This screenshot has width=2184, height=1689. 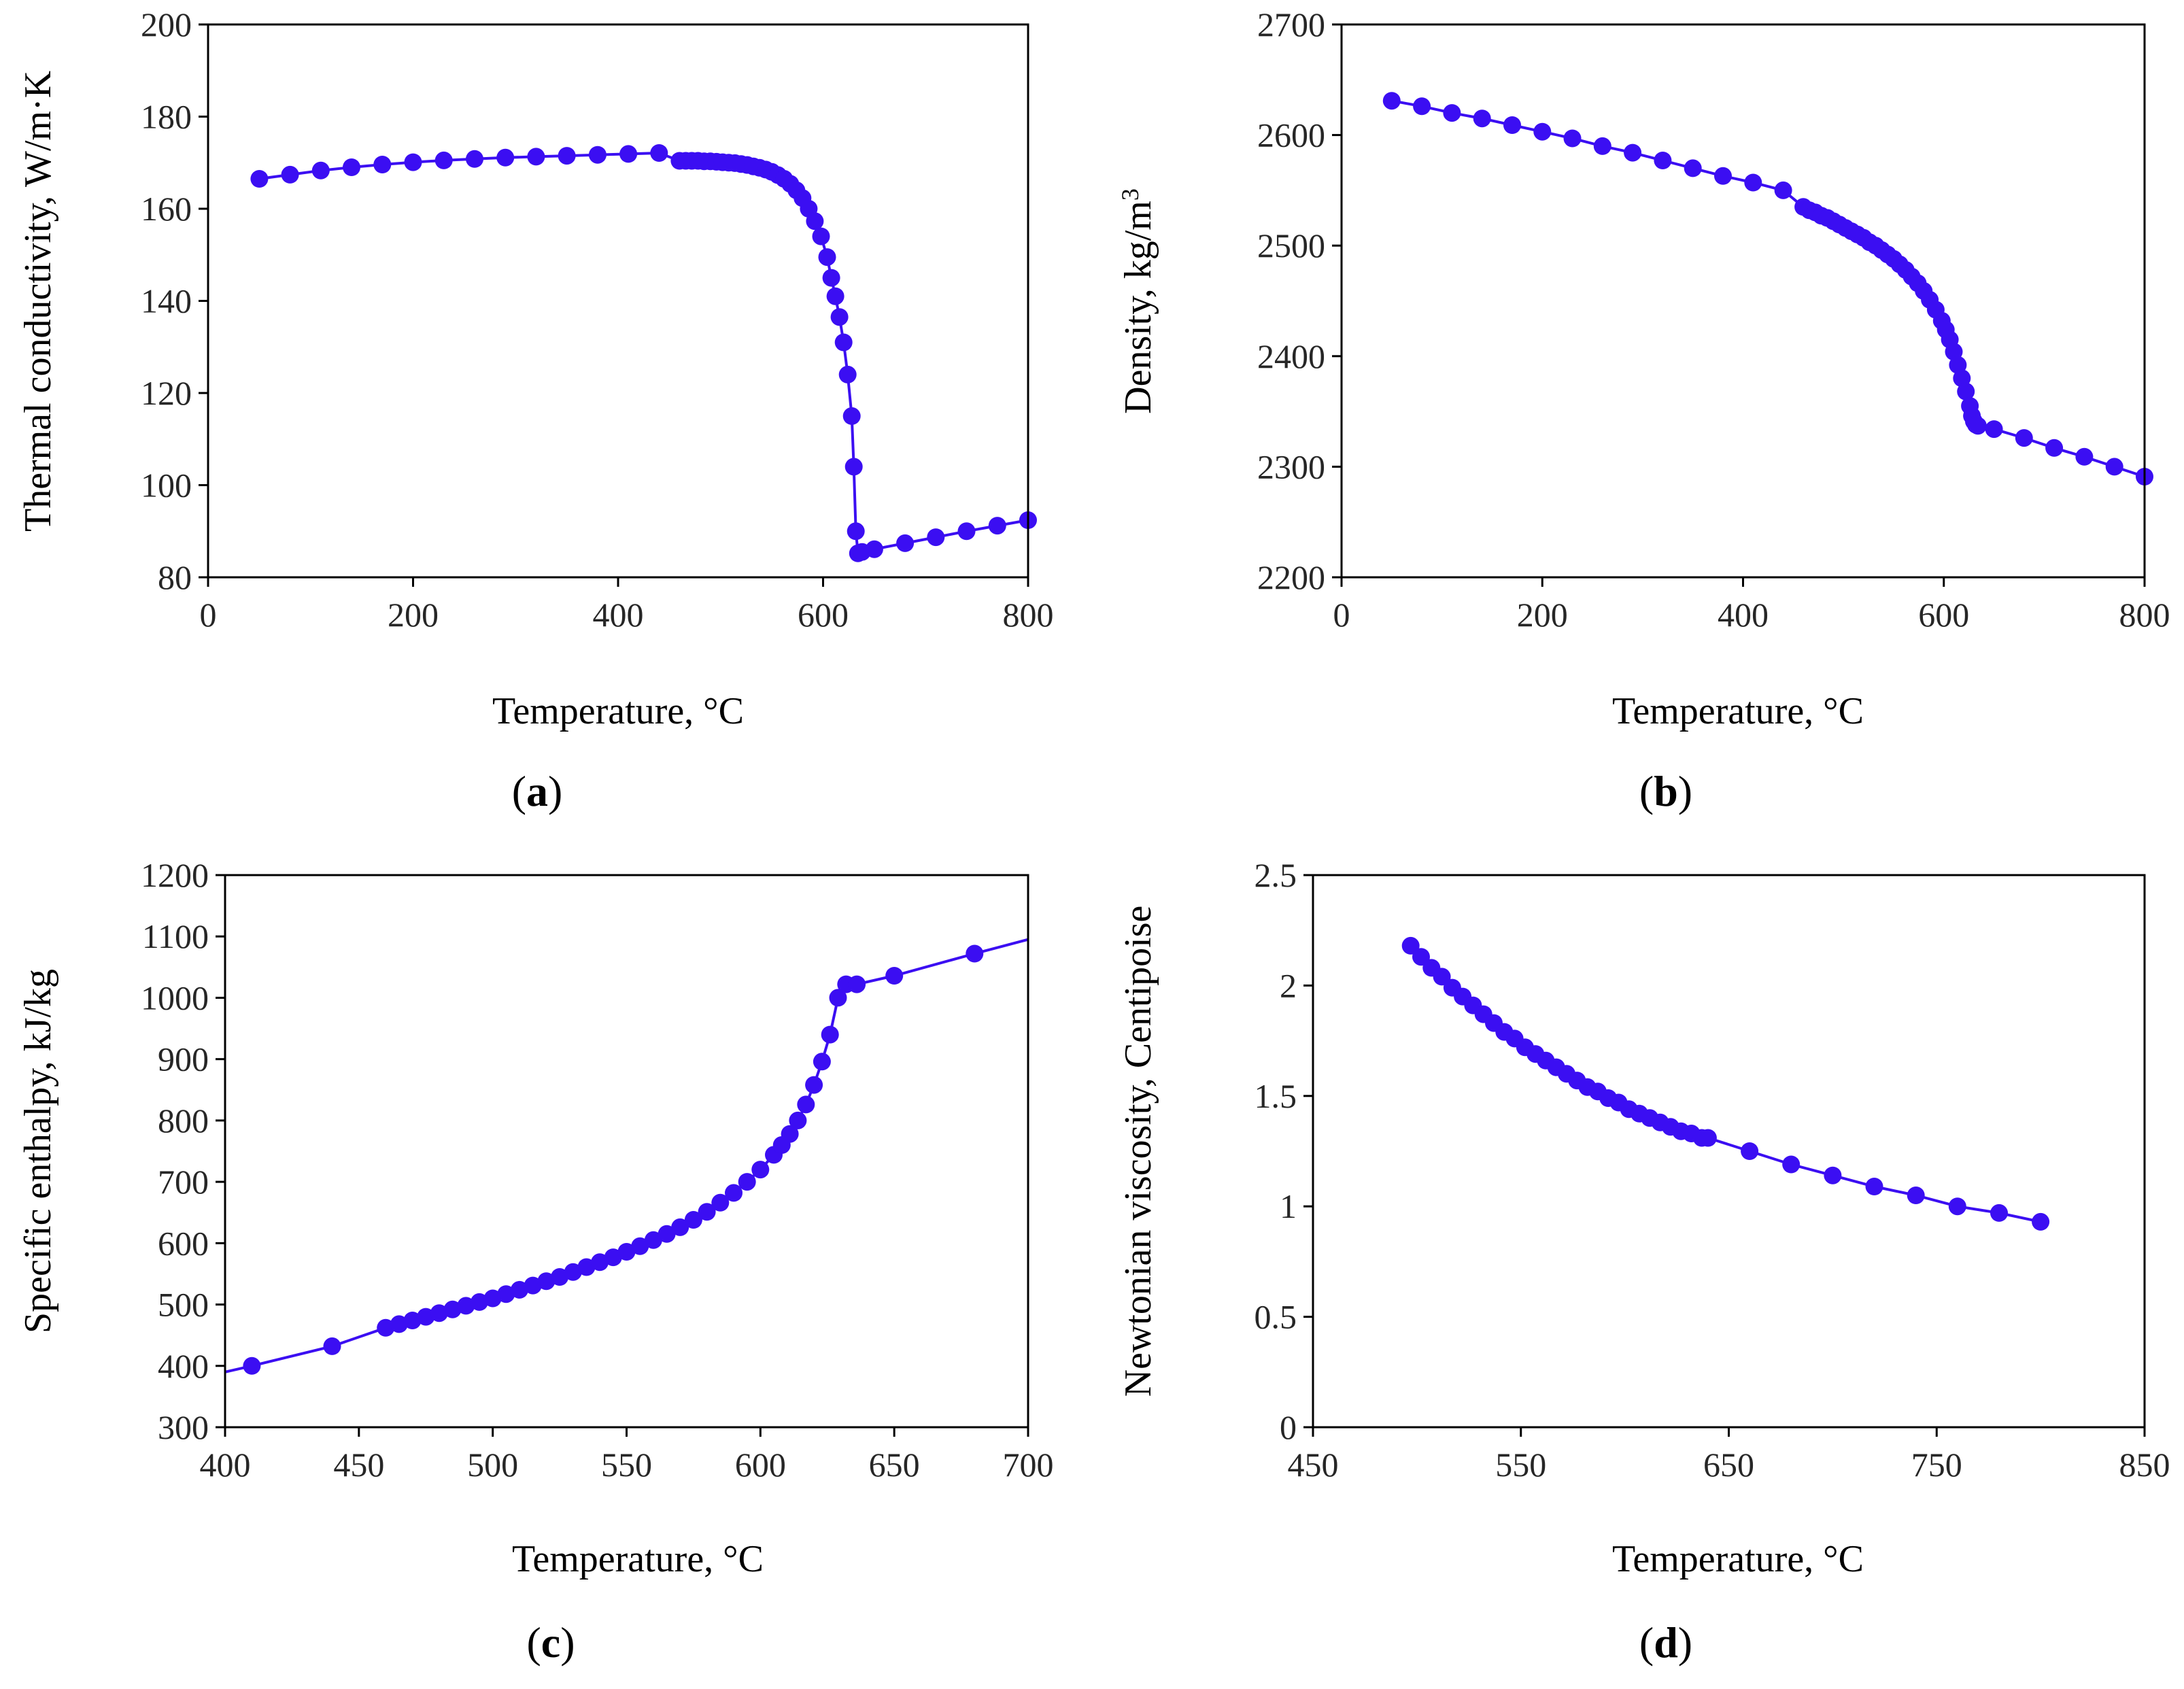 What do you see at coordinates (1291, 135) in the screenshot?
I see `y-tick-label: 2600` at bounding box center [1291, 135].